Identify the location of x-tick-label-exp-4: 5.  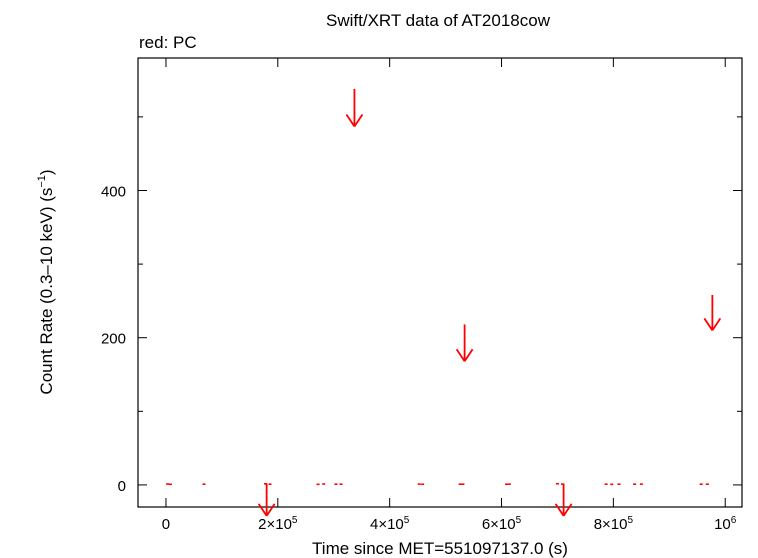
(630, 520).